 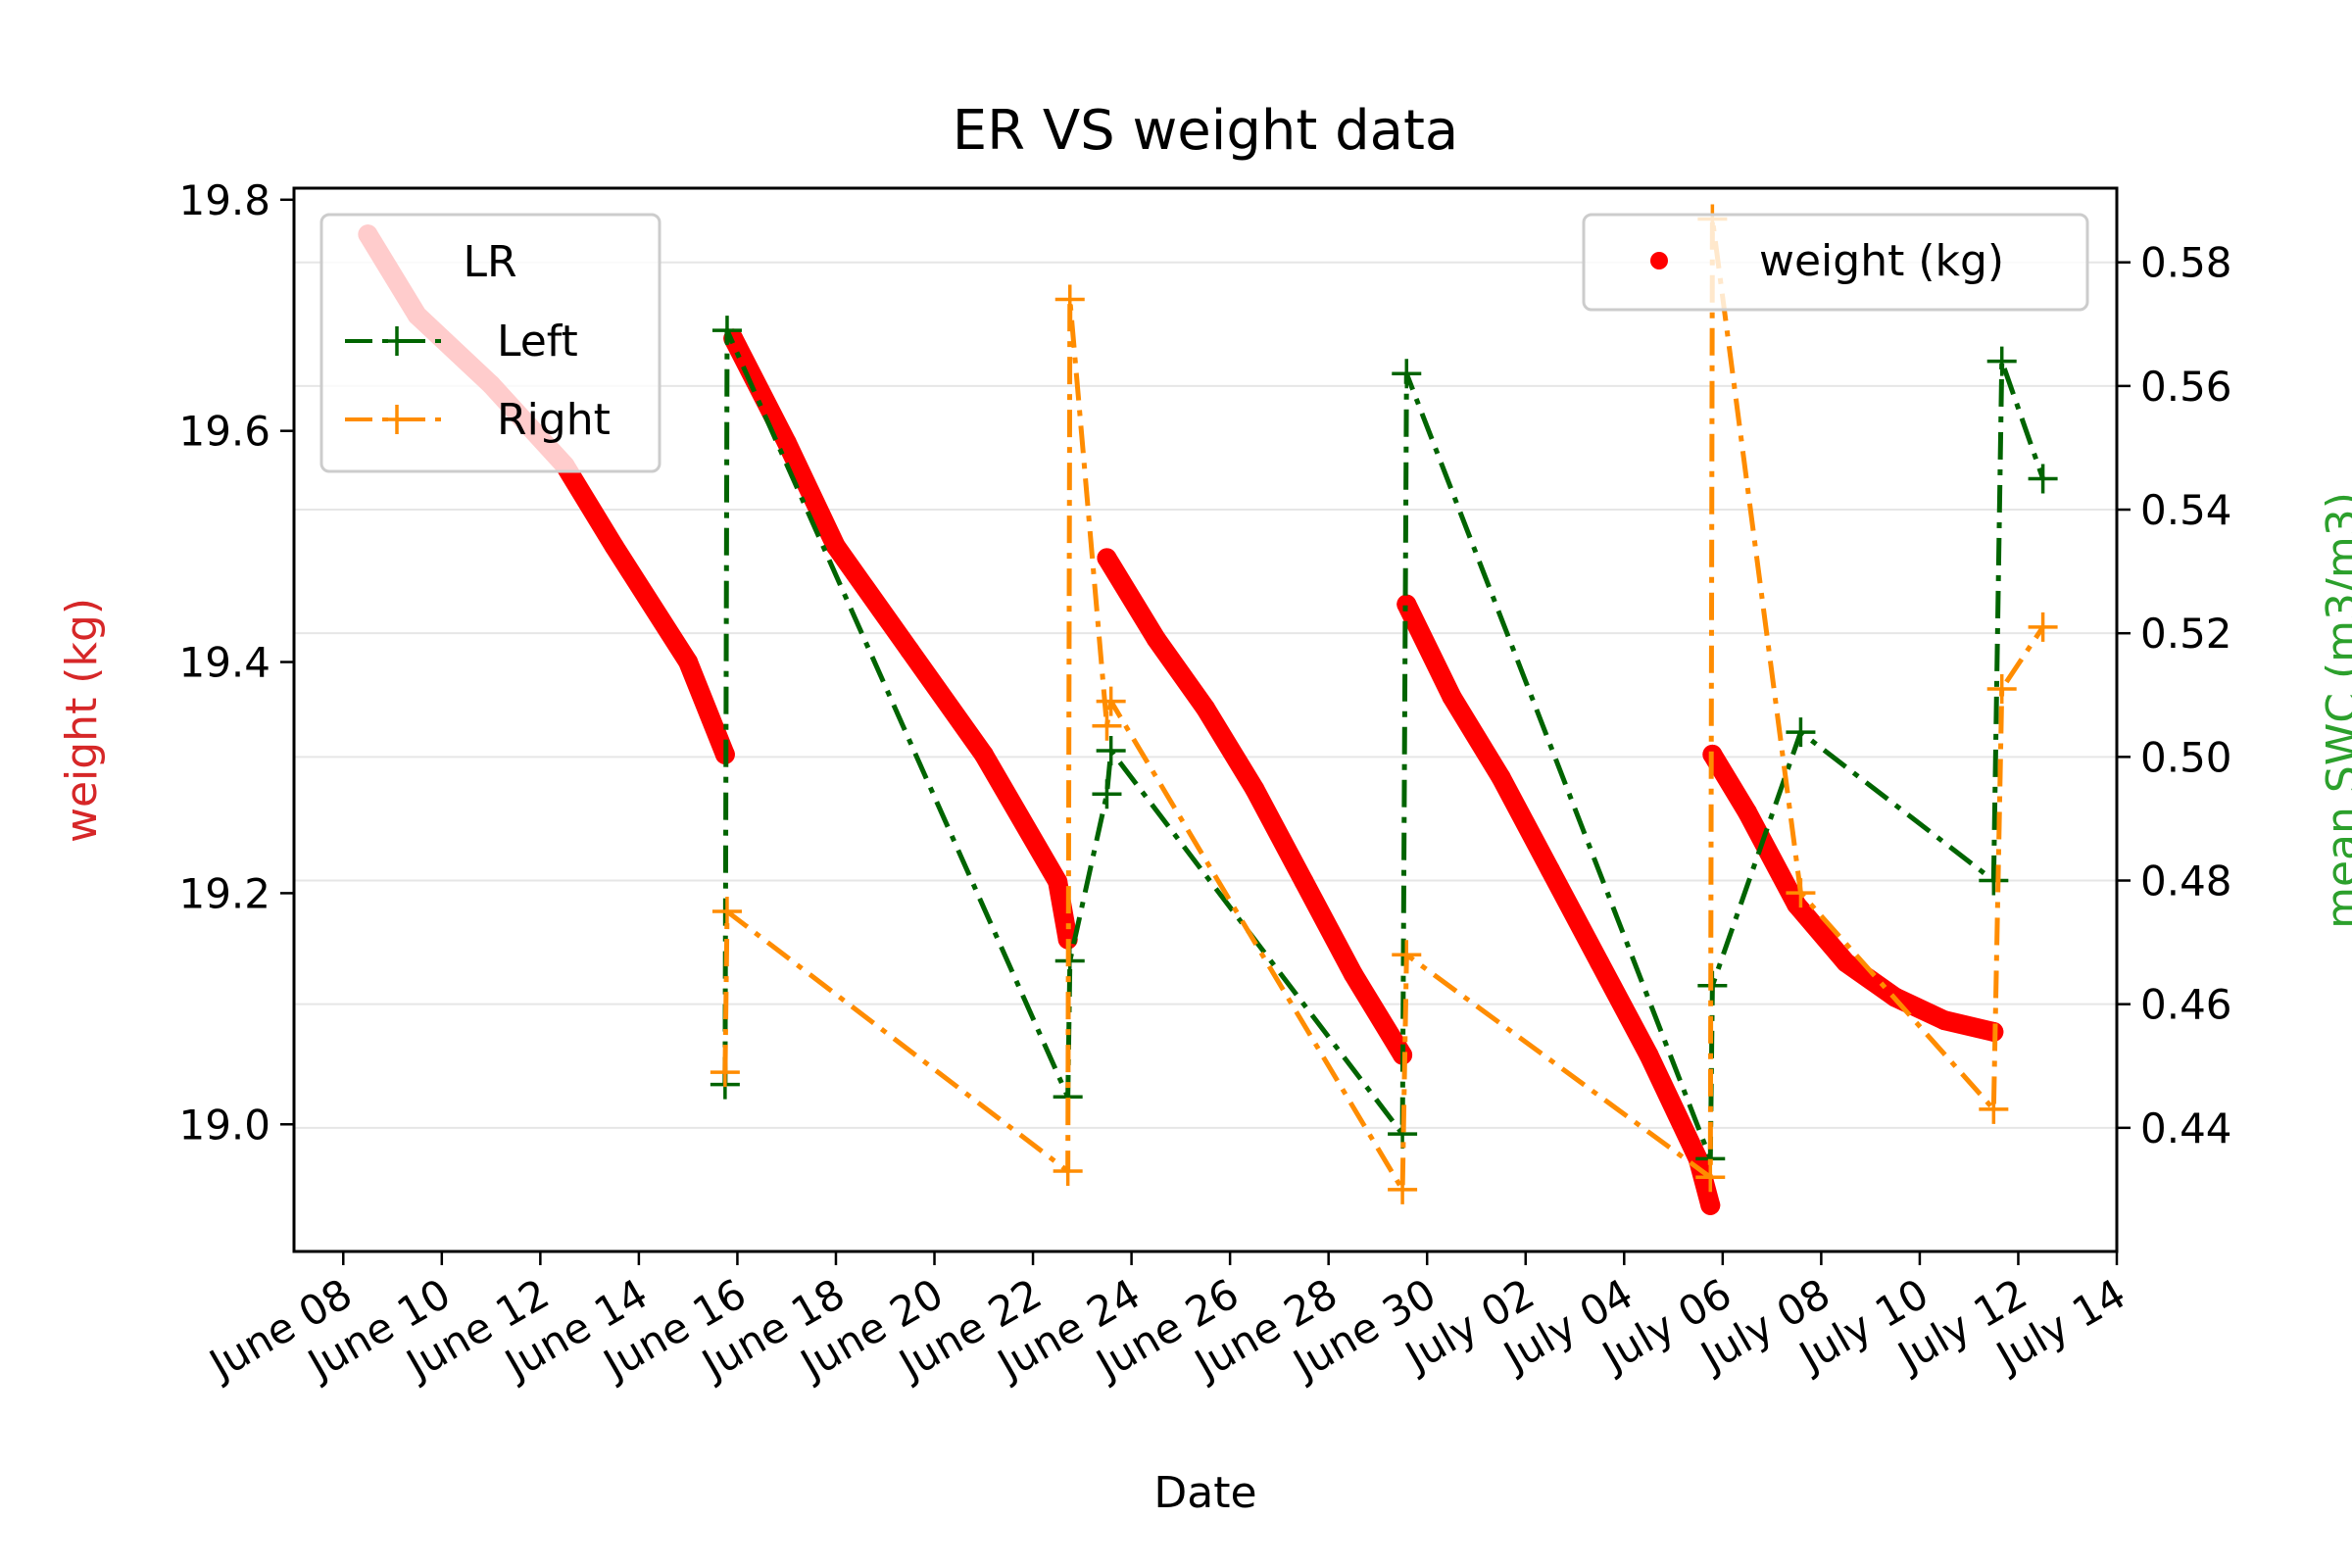 What do you see at coordinates (224, 200) in the screenshot?
I see `left-tick-label-4: 19.8` at bounding box center [224, 200].